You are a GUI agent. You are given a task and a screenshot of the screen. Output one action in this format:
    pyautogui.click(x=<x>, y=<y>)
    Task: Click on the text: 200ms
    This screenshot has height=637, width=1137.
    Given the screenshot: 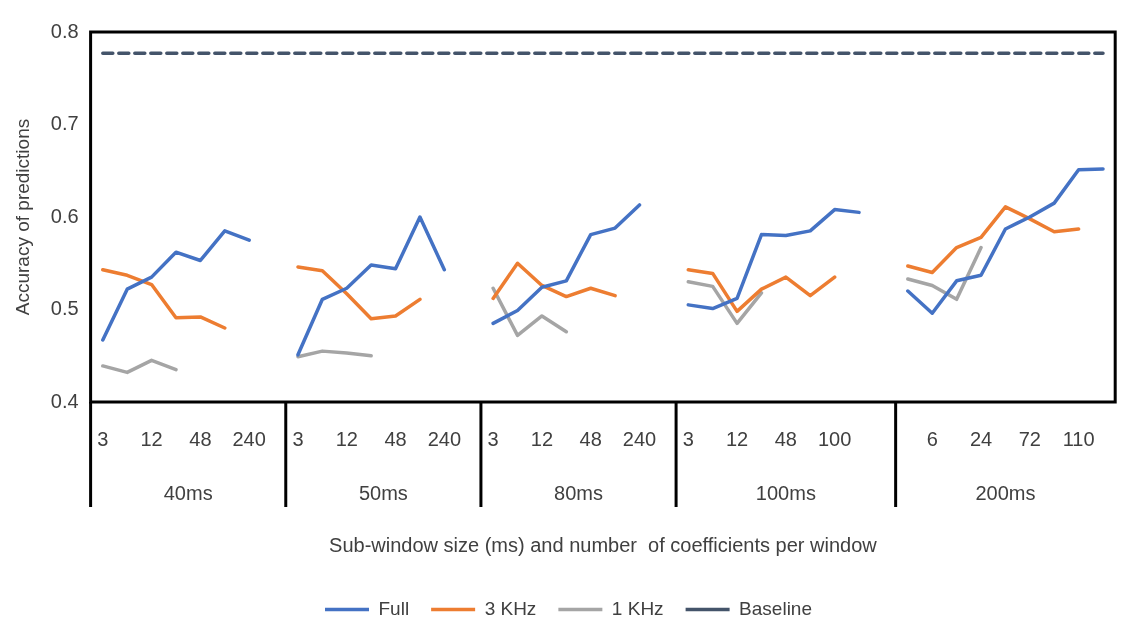 What is the action you would take?
    pyautogui.click(x=1005, y=492)
    